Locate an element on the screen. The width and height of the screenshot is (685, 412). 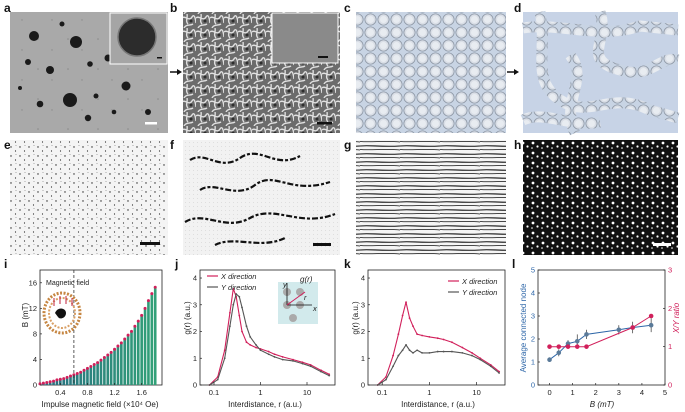
ytick-label-k-1: 1 is located at coordinates (363, 358).